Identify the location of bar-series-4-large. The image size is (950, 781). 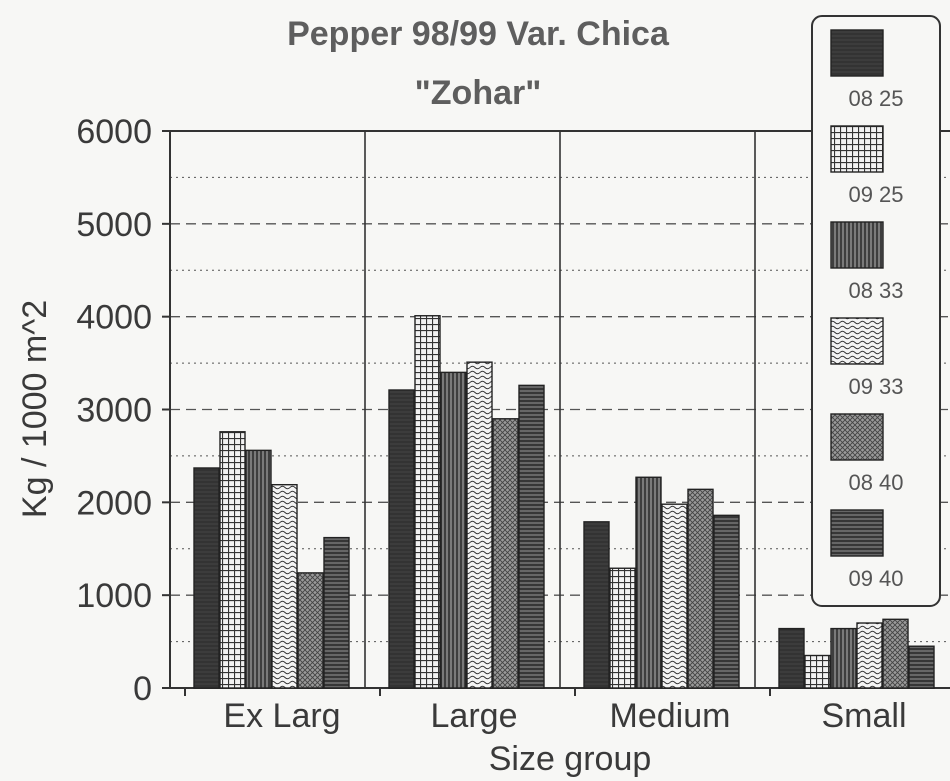
(479, 525).